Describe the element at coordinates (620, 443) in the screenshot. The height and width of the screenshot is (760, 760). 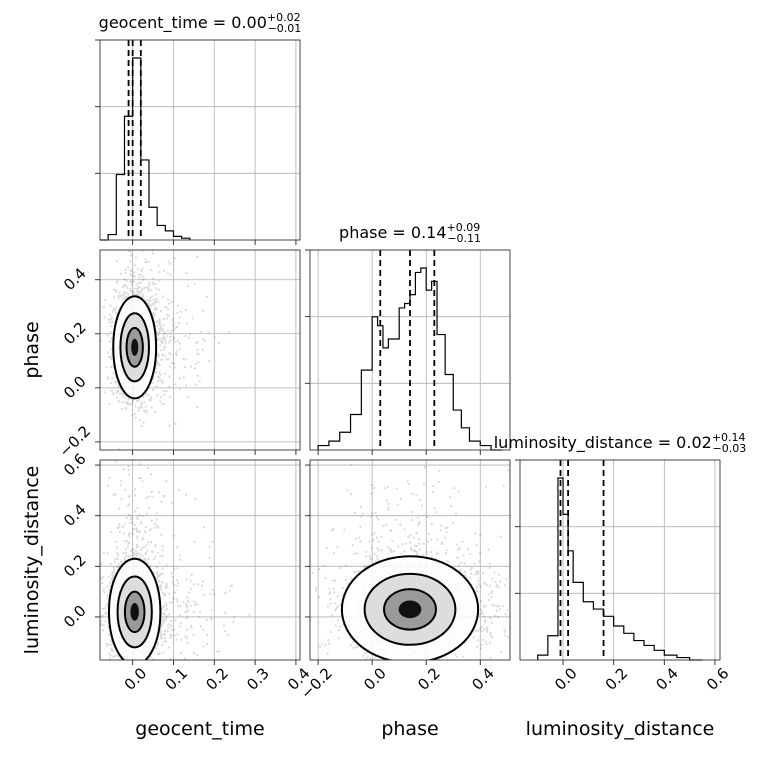
I see `title-luminosity_distance: luminosity_distance = 0.02+0.14 −0.03` at that location.